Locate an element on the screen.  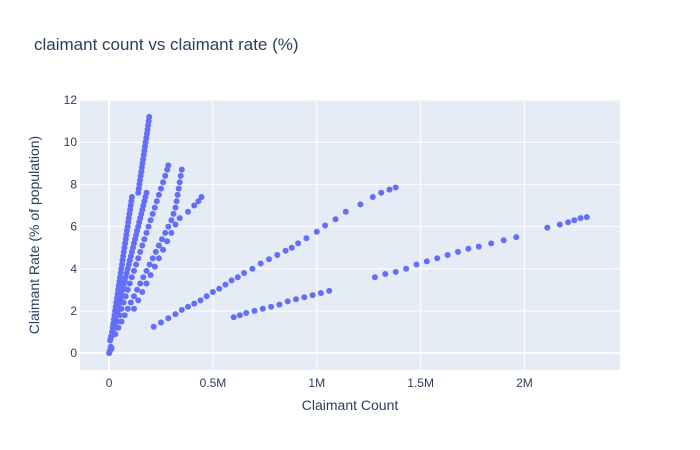
x-tick-labels: 0 0.5M 1M 1.5M 2M is located at coordinates (319, 383).